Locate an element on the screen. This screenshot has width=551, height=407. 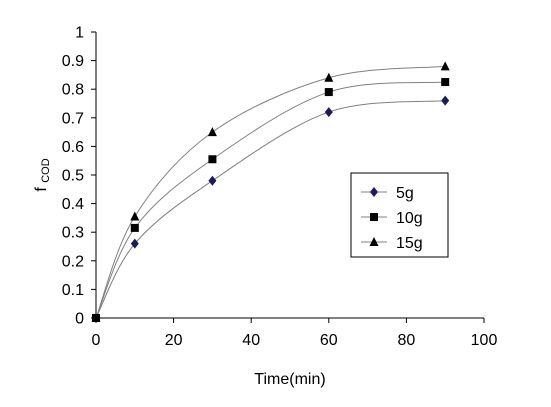
legend-box is located at coordinates (399, 215).